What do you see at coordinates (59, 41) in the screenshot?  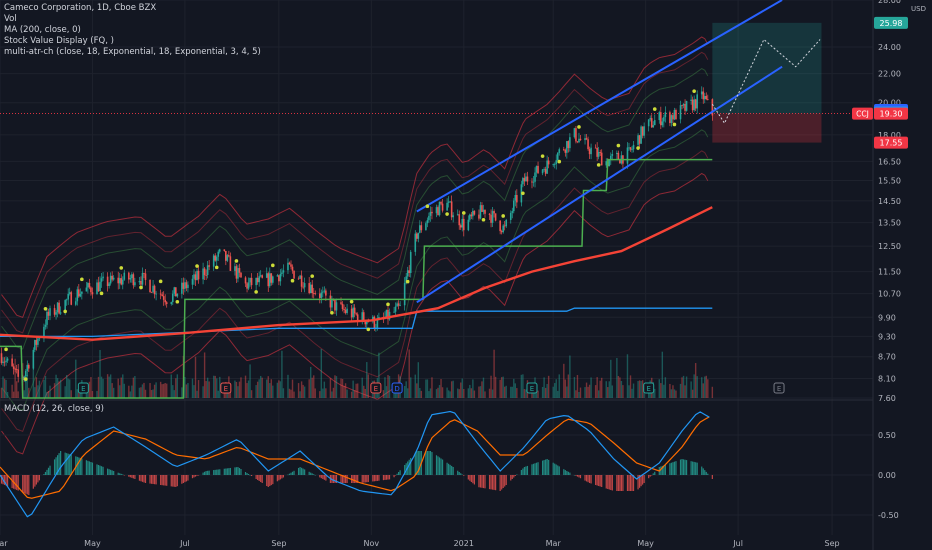 I see `legend-svd: Stock Value Display (FQ, )` at bounding box center [59, 41].